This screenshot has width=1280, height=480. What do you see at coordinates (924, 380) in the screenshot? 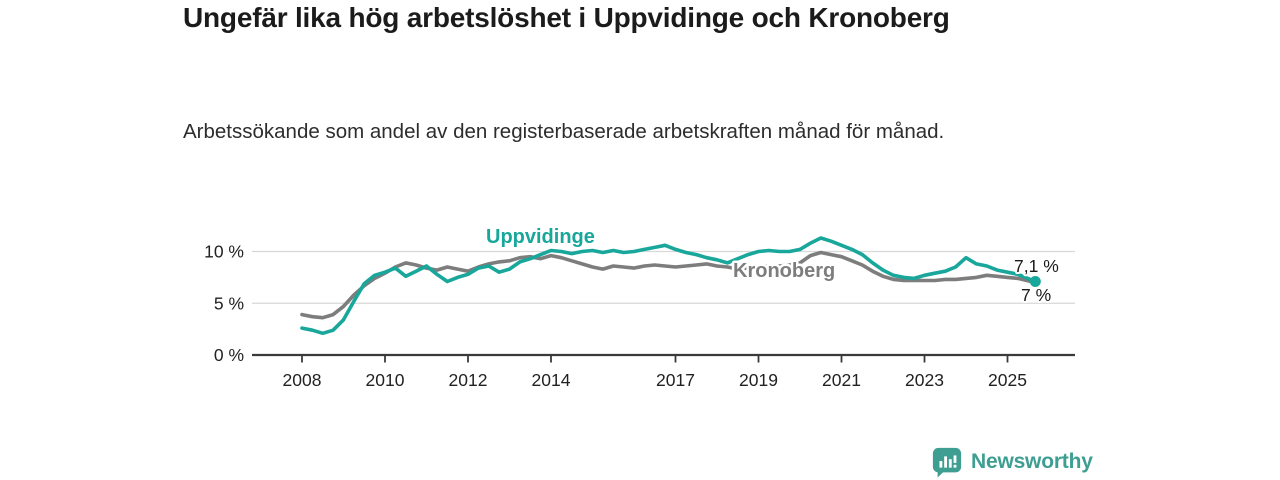
I see `x-tick-label: 2023` at bounding box center [924, 380].